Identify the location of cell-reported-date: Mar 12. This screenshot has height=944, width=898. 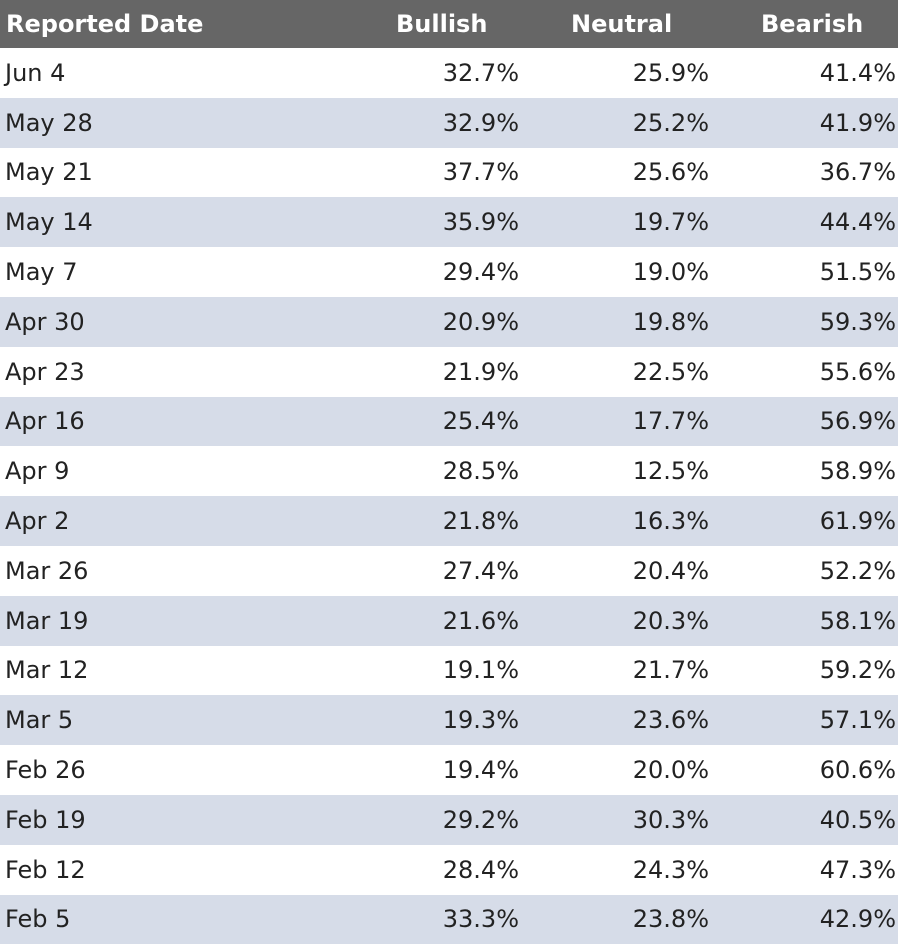
(47, 670).